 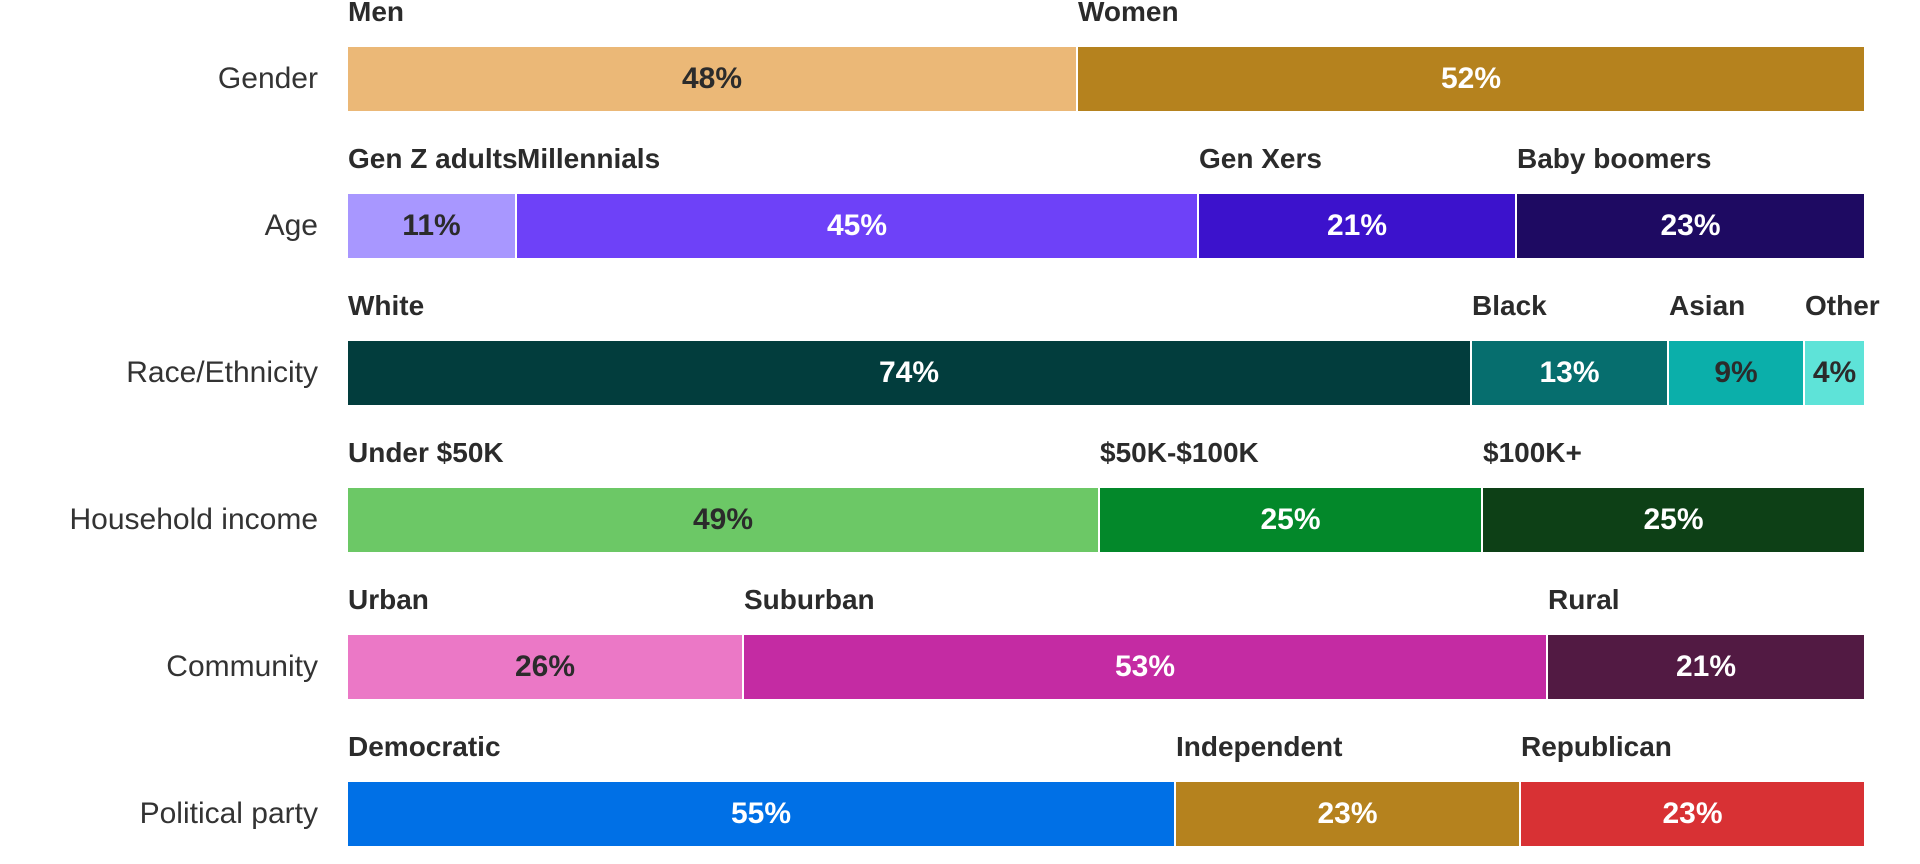 I want to click on category-label: Black, so click(x=1509, y=305).